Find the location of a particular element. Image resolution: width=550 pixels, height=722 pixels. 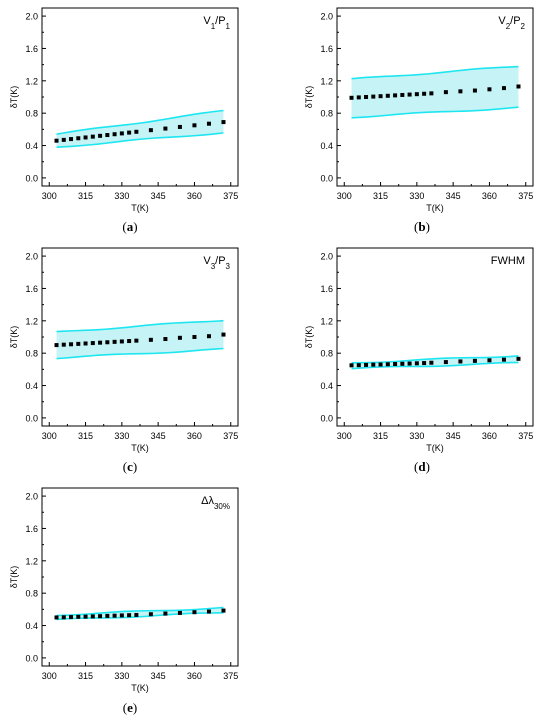

chart-d-ytick-label-5: 2.0 is located at coordinates (326, 257).